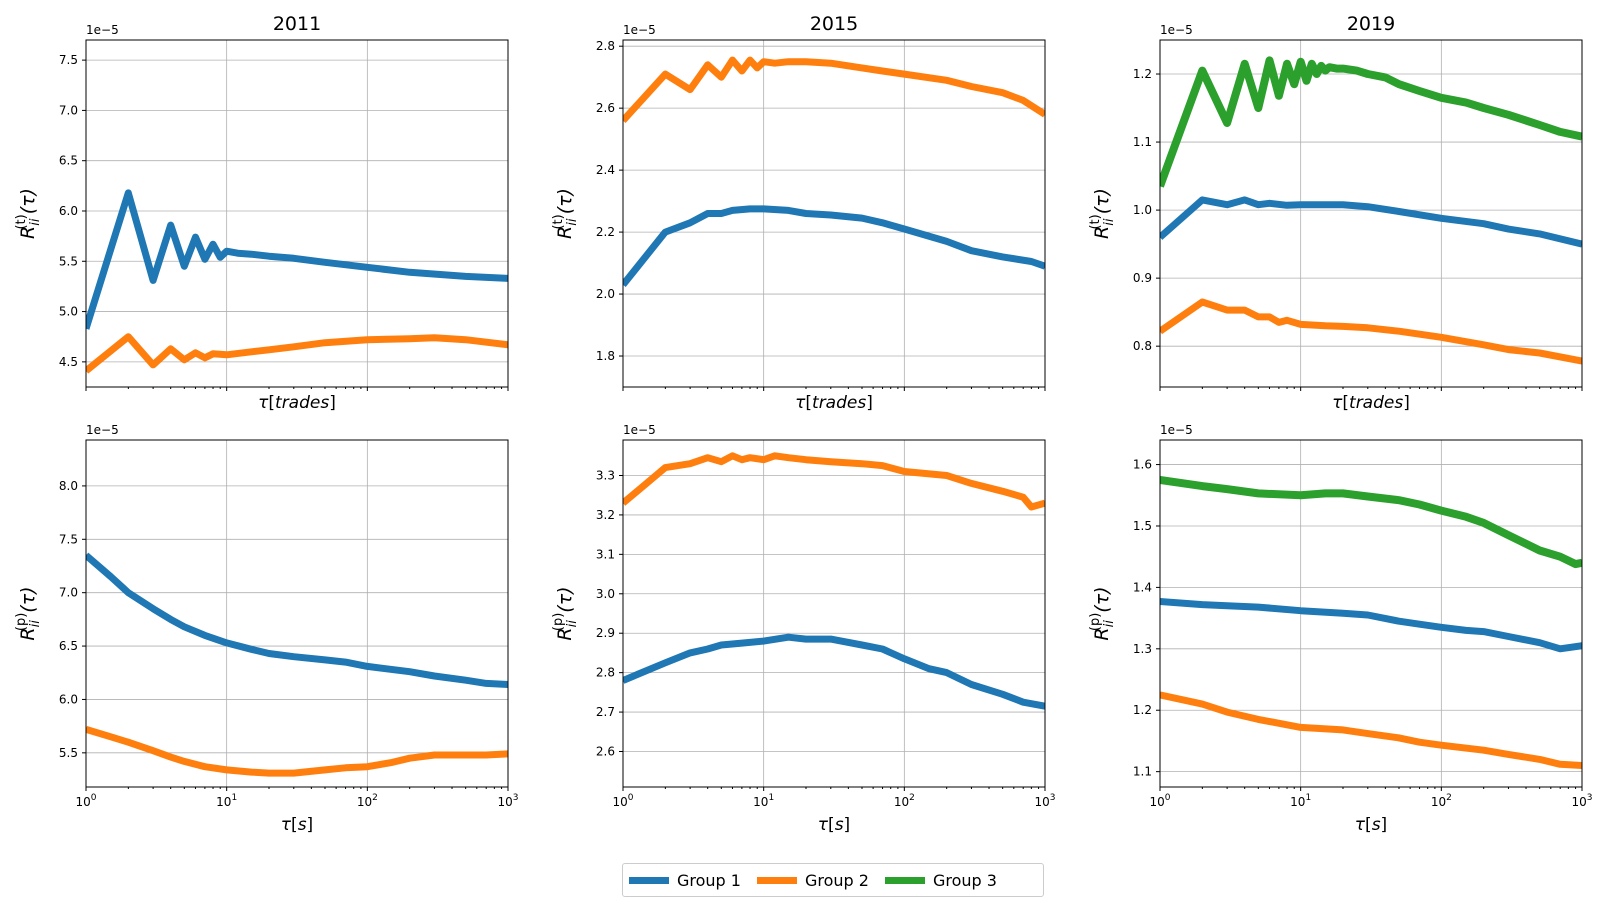 The height and width of the screenshot is (904, 1600). What do you see at coordinates (68, 161) in the screenshot?
I see `y-tick-label: 6.5` at bounding box center [68, 161].